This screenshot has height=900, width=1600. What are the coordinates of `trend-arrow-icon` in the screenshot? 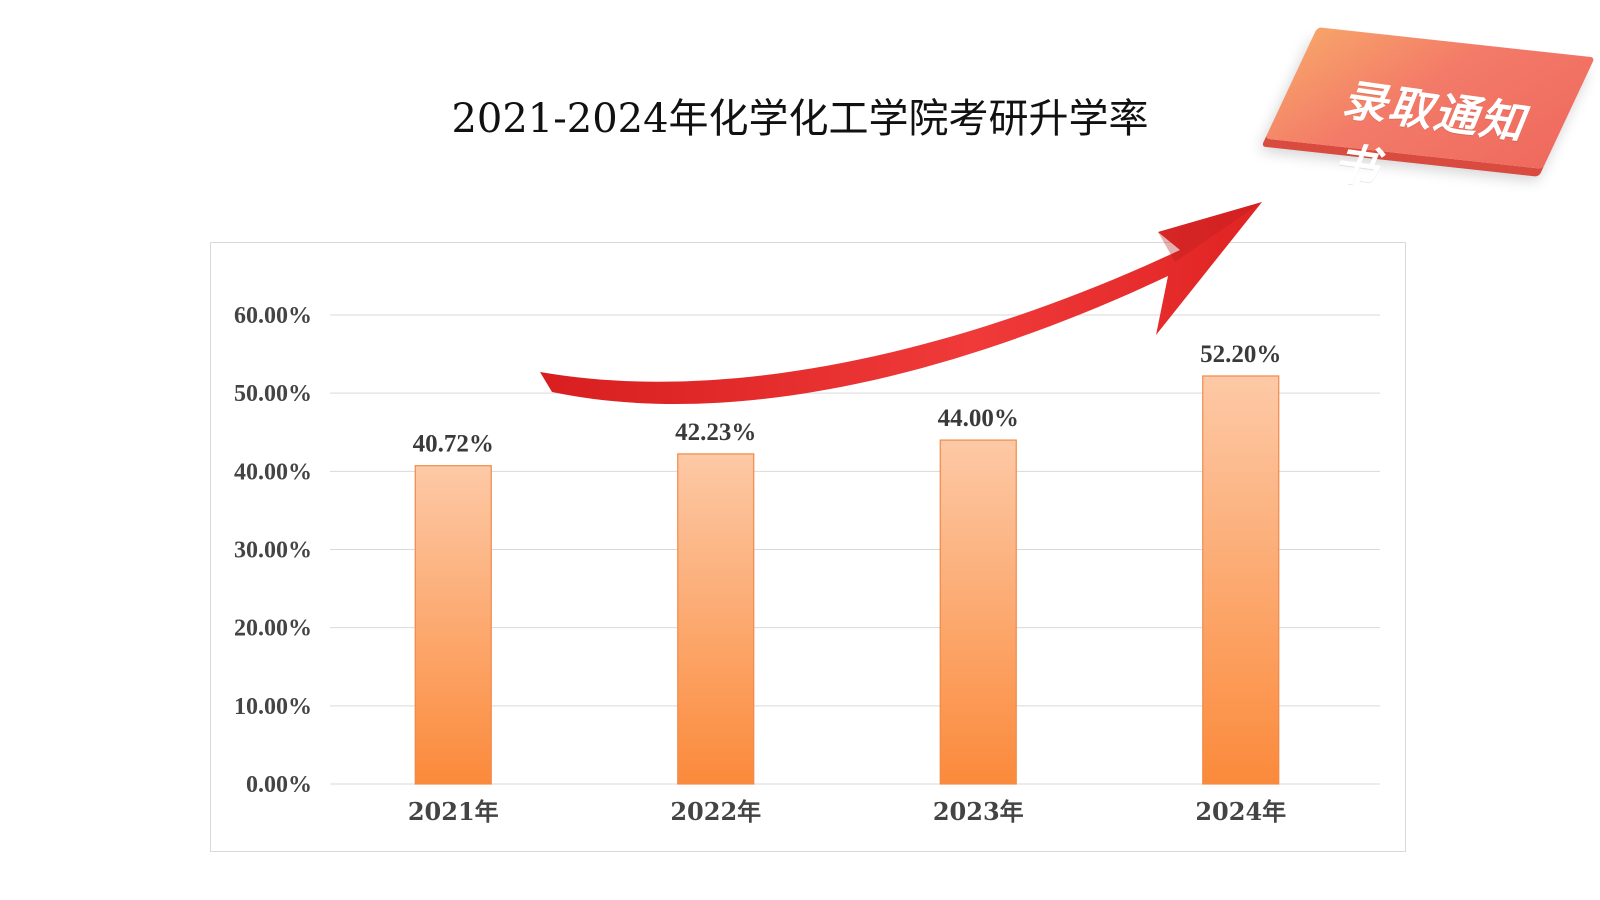 It's located at (901, 303).